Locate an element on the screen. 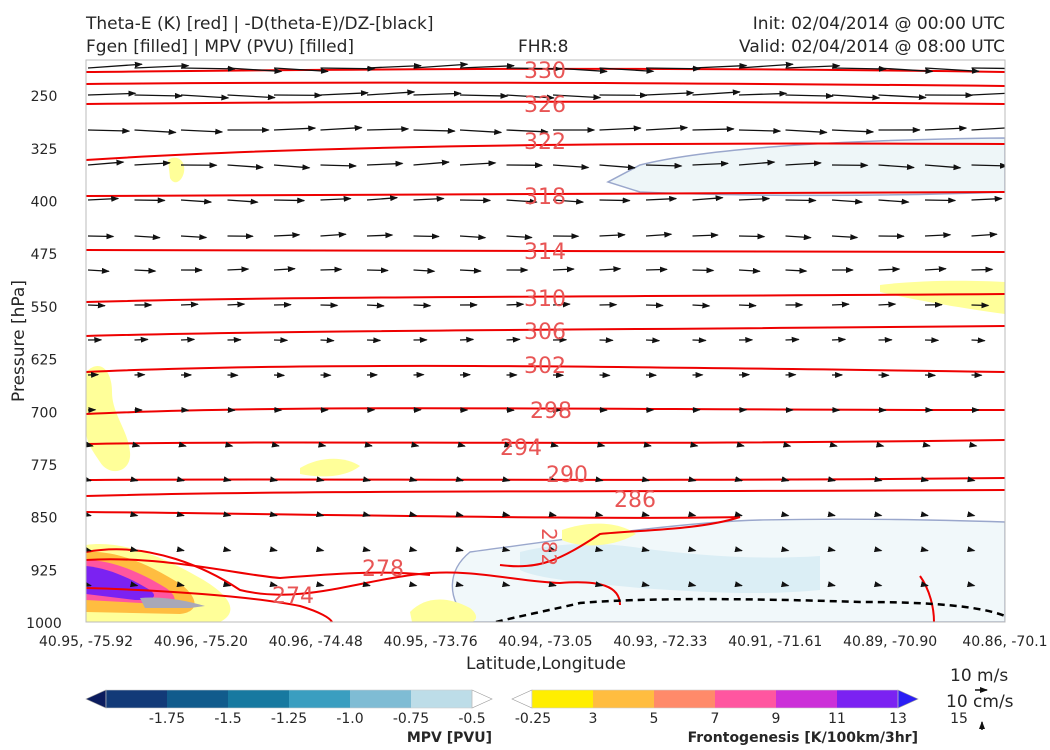 The width and height of the screenshot is (1050, 750). contour-label-302: 302 is located at coordinates (545, 366).